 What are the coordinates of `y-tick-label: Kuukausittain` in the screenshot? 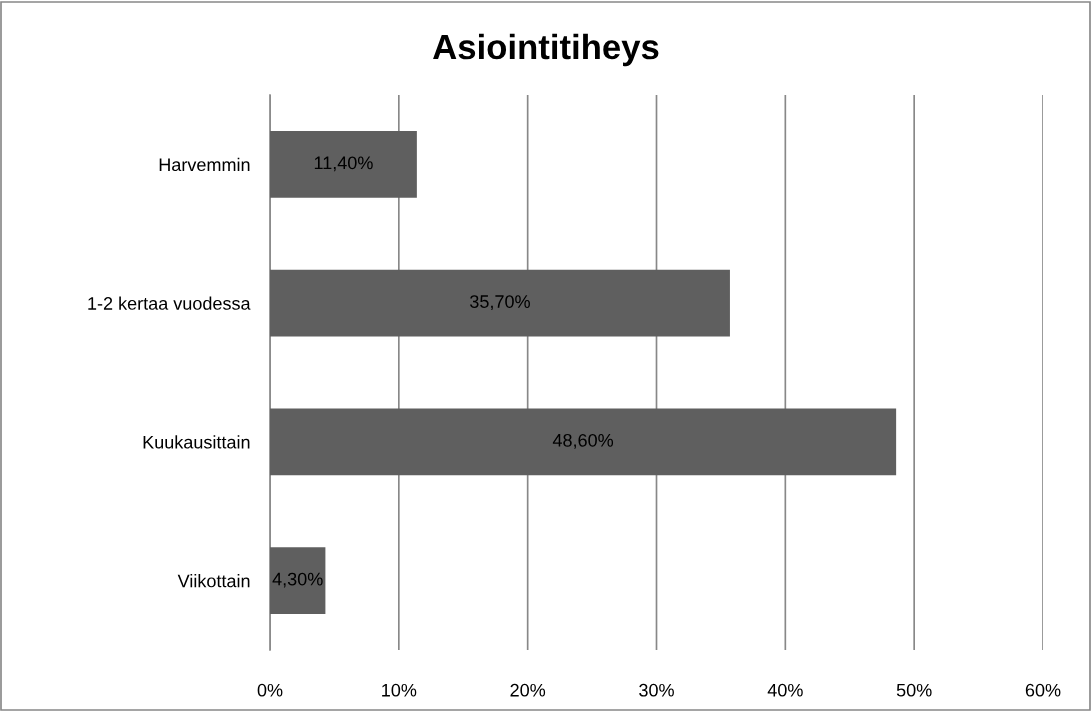 It's located at (196, 442).